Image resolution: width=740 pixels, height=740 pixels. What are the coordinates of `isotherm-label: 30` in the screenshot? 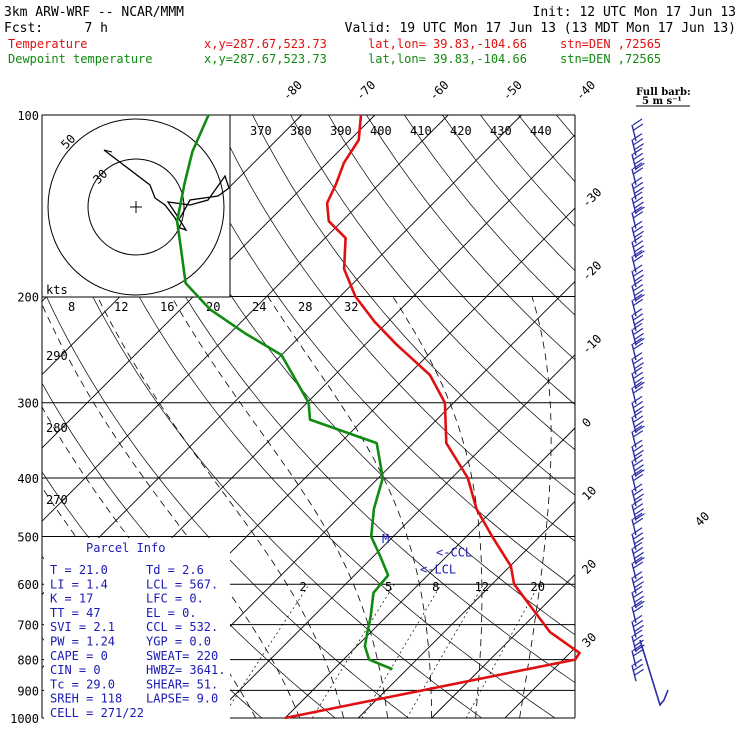 It's located at (589, 640).